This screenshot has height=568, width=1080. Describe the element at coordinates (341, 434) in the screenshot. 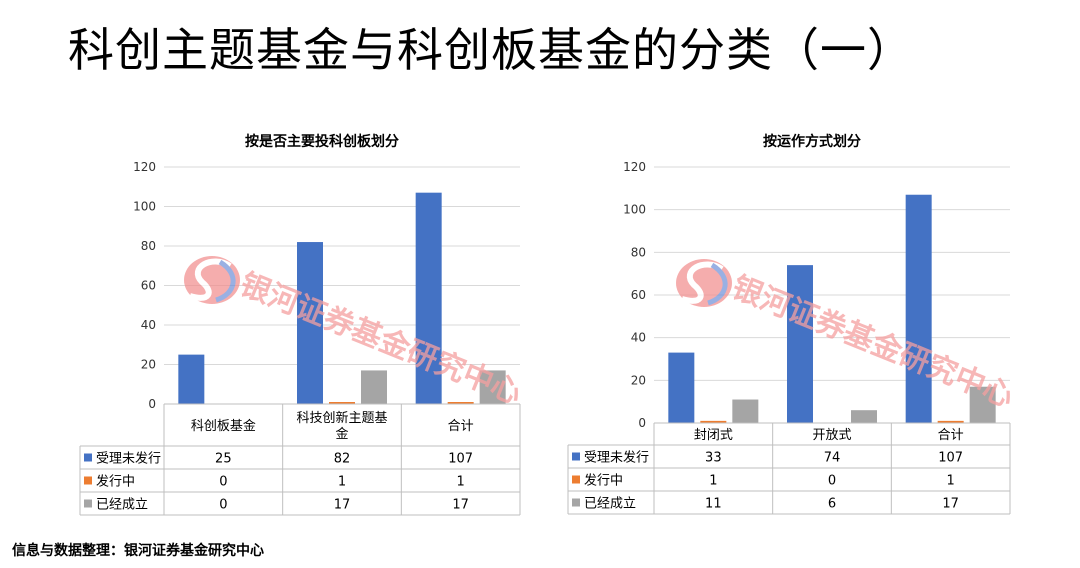

I see `category-label: 金` at that location.